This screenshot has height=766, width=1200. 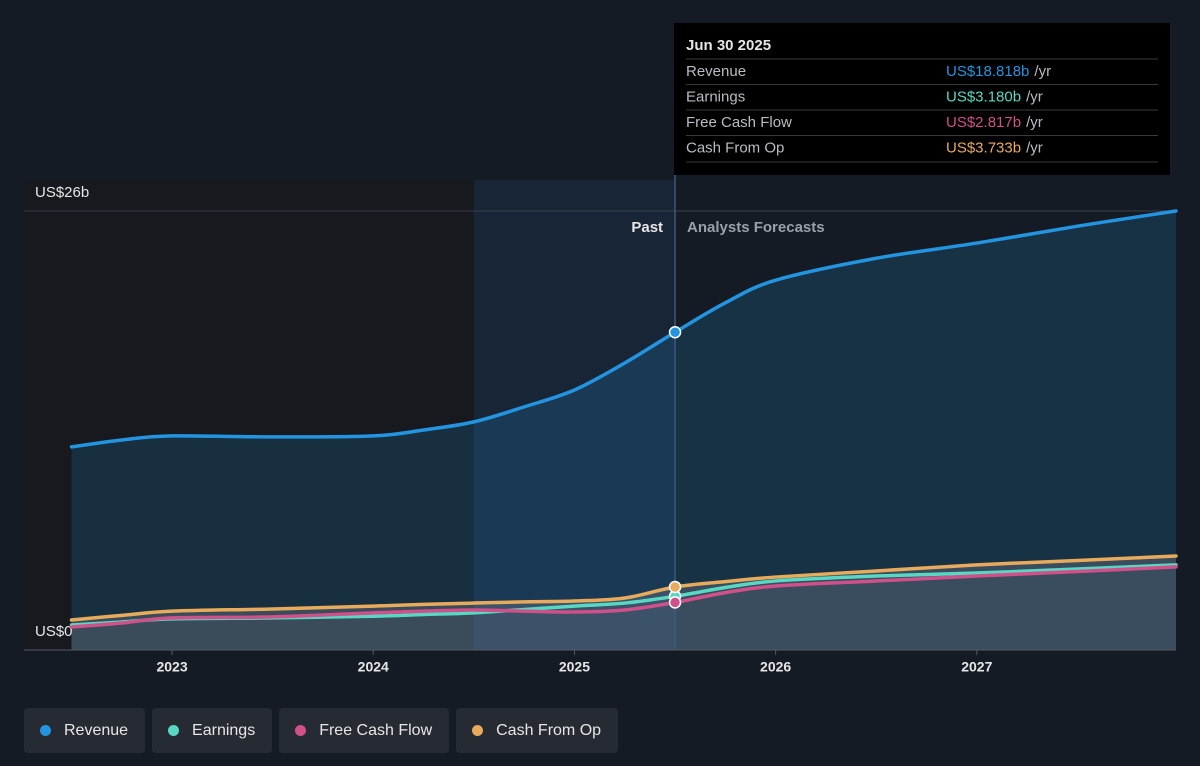 What do you see at coordinates (96, 730) in the screenshot?
I see `legend-label: Revenue` at bounding box center [96, 730].